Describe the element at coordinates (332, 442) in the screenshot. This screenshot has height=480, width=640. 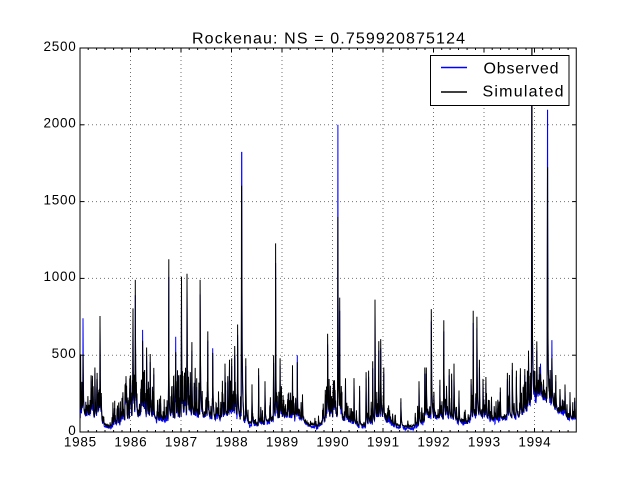
I see `svg-text: 1990` at that location.